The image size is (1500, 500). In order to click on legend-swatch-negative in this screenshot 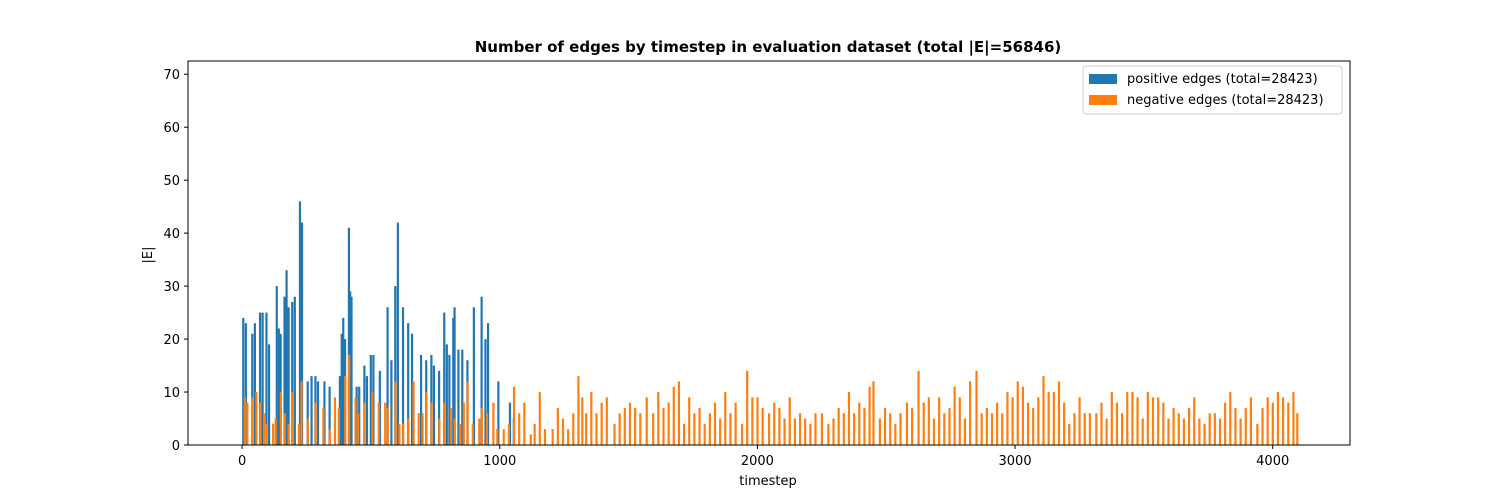, I will do `click(1103, 100)`.